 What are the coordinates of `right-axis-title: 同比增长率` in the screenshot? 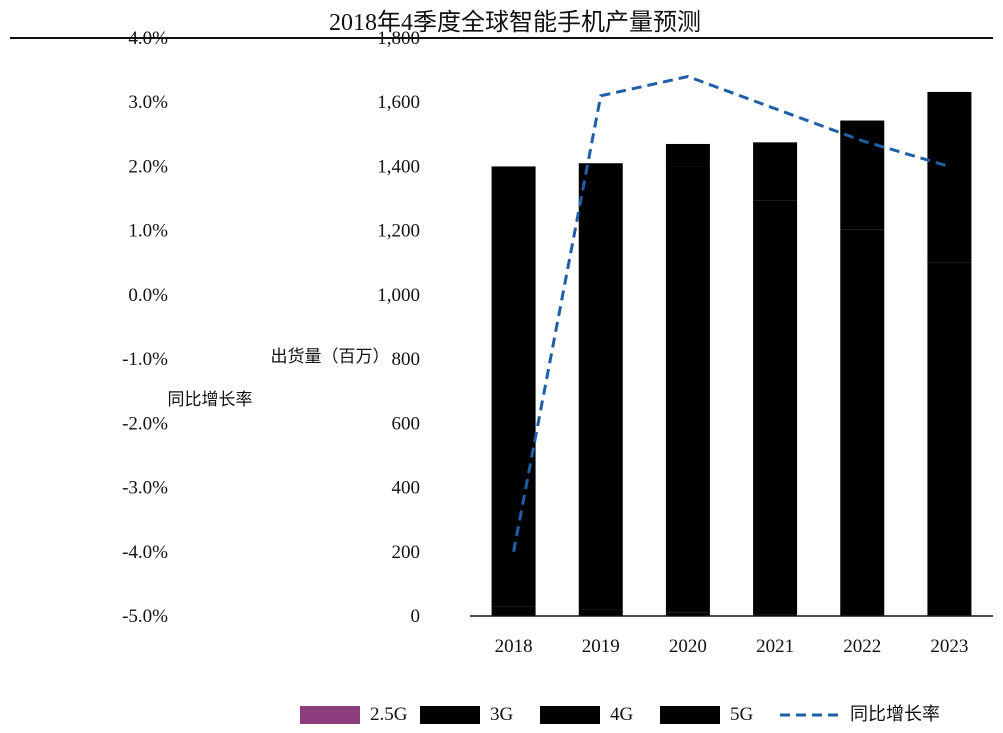 It's located at (210, 400).